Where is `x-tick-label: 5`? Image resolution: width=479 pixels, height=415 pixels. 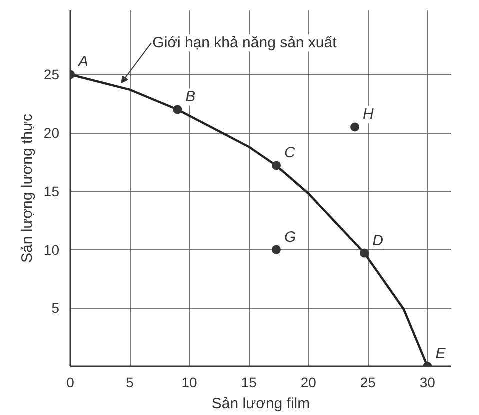 x-tick-label: 5 is located at coordinates (130, 382).